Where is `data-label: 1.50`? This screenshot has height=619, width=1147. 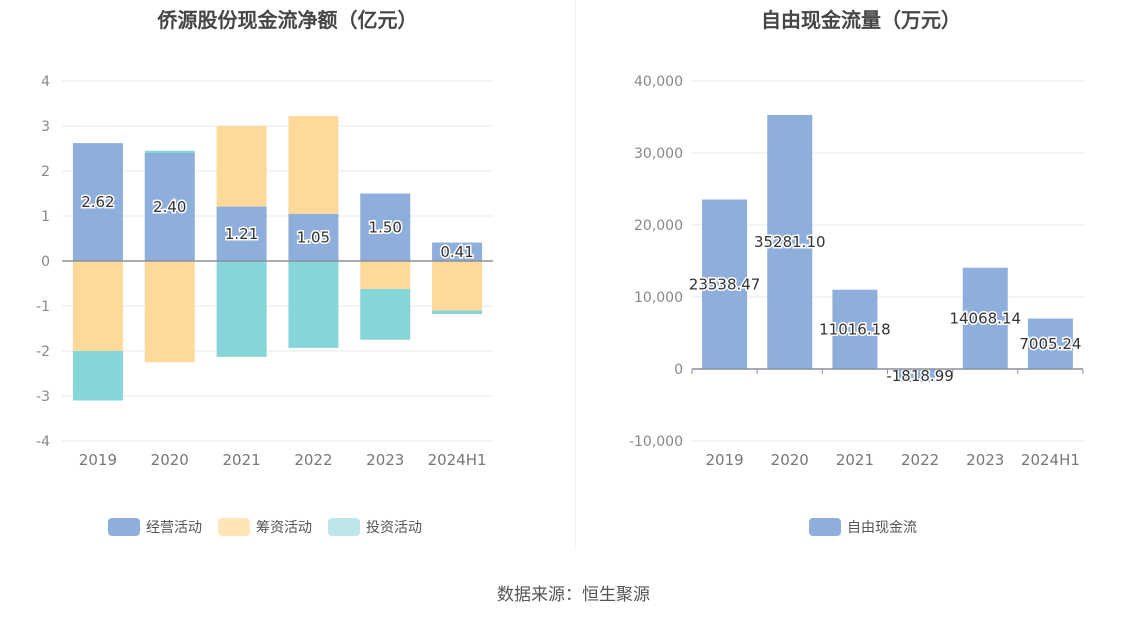
data-label: 1.50 is located at coordinates (385, 227).